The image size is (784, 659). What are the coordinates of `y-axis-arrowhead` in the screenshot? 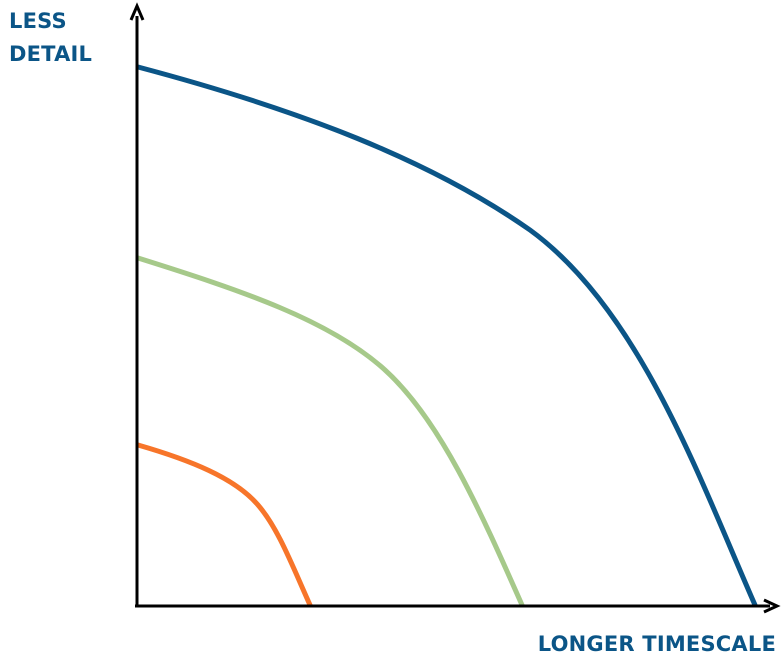 It's located at (137, 11).